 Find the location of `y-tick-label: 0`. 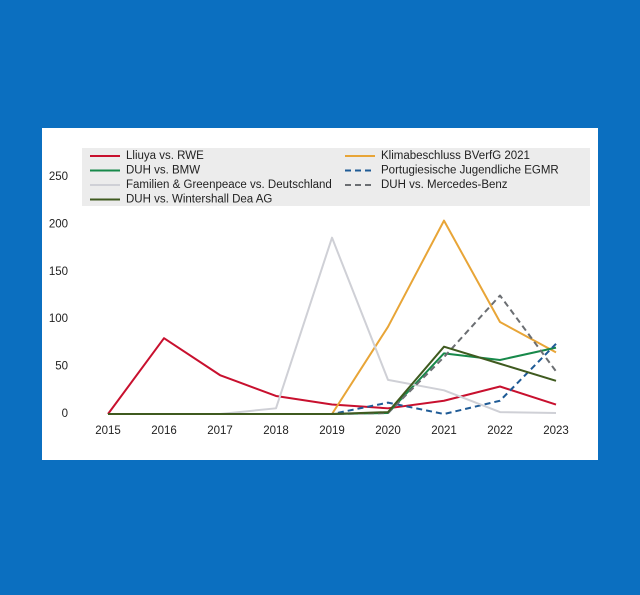

y-tick-label: 0 is located at coordinates (65, 414).